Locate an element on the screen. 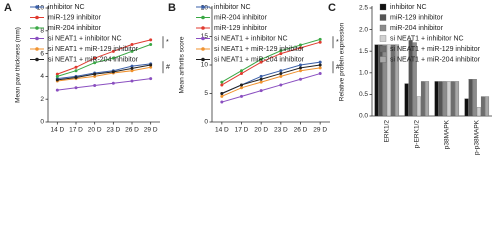 Image resolution: width=500 pixels, height=240 pixels. y-tick-label: 0.0 is located at coordinates (363, 116).